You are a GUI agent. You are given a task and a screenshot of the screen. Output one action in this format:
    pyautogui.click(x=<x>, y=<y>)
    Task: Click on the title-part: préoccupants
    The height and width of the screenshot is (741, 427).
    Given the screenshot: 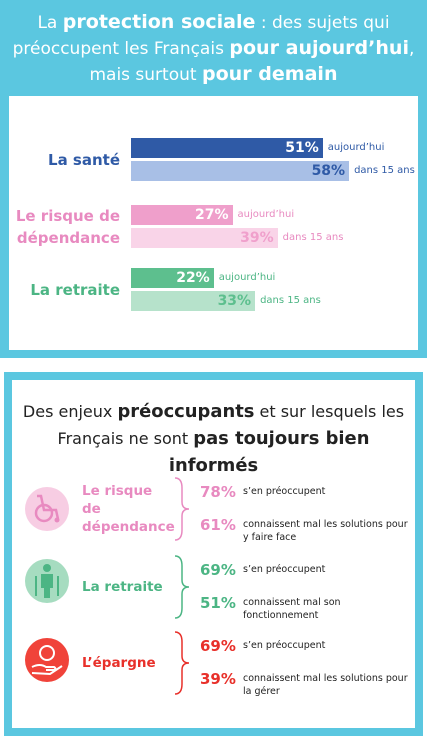 What is the action you would take?
    pyautogui.click(x=186, y=411)
    